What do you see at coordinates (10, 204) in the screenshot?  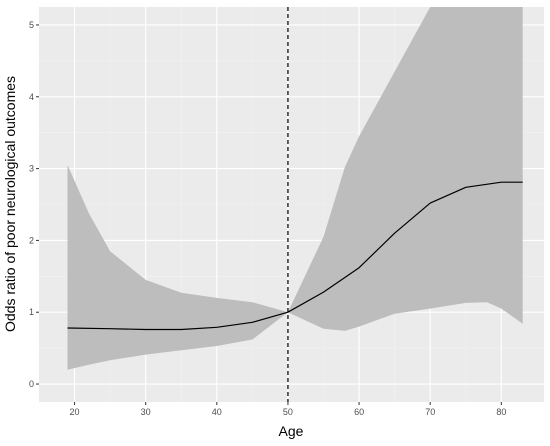 I see `y-axis-title: Odds ratio of poor neurological outcomes` at bounding box center [10, 204].